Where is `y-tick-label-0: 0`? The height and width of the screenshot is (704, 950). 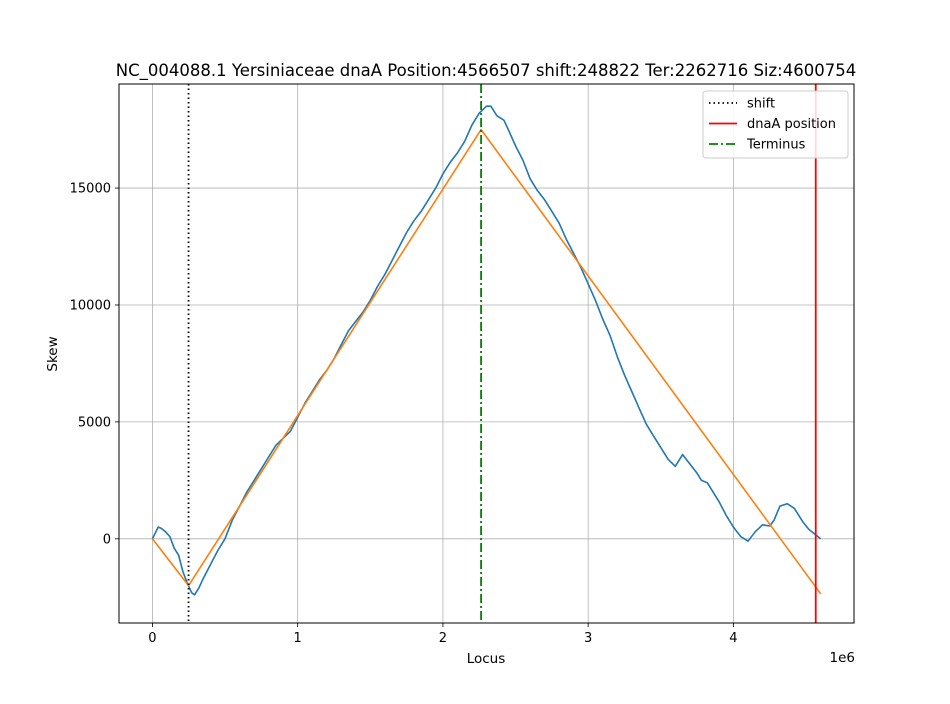
y-tick-label-0: 0 is located at coordinates (107, 539).